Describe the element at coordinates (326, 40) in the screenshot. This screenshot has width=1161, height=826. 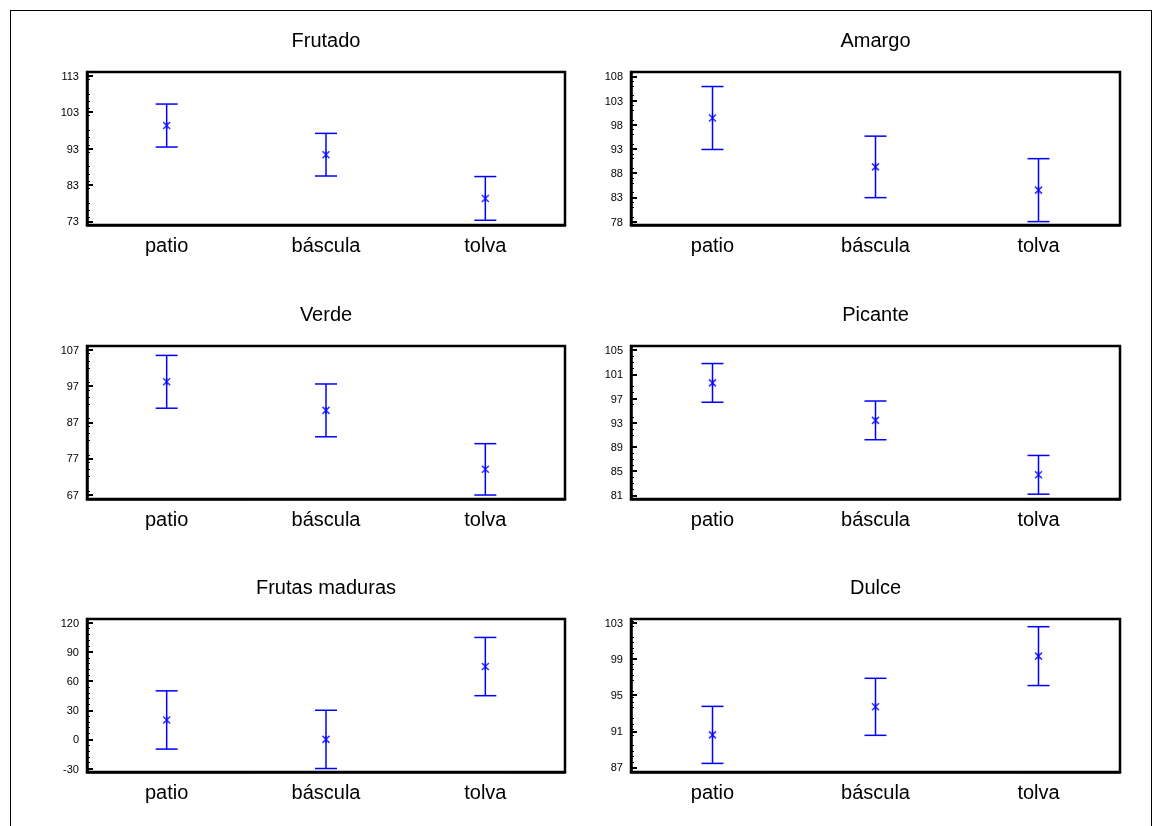
I see `chart-title: Frutado` at that location.